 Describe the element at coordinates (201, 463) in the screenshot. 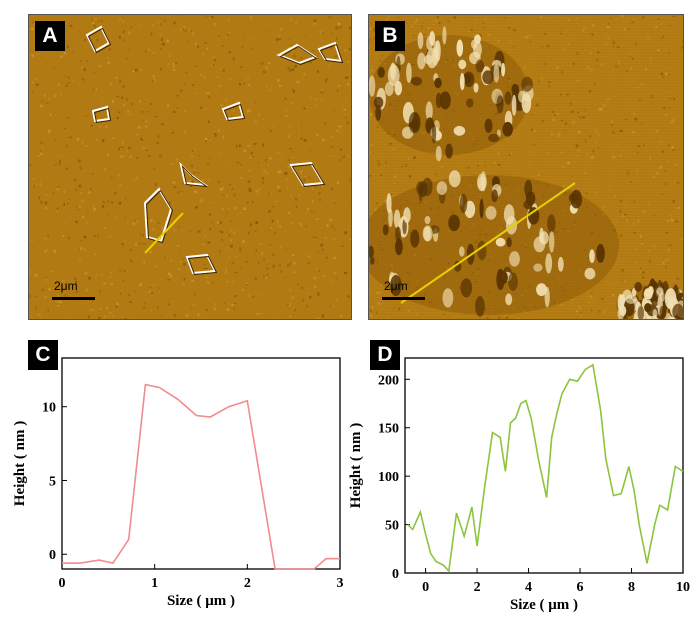

I see `plot-frame` at that location.